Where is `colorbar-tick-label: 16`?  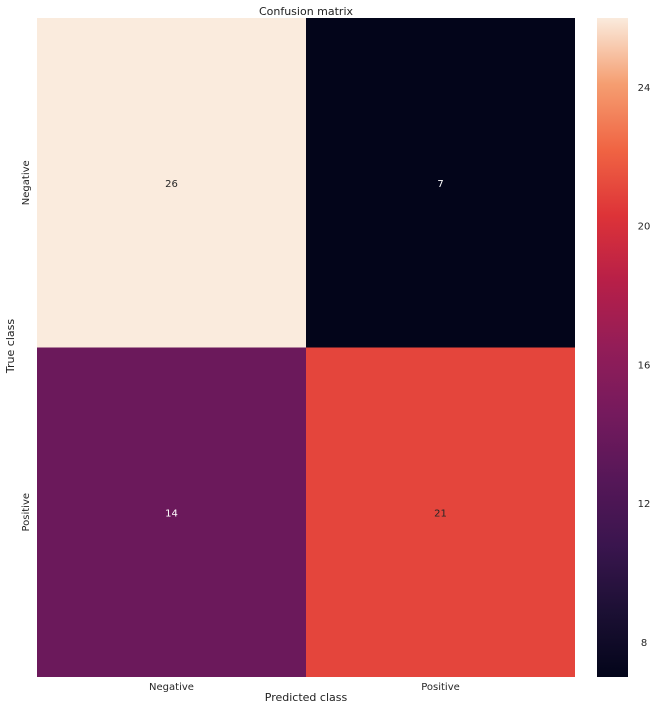 colorbar-tick-label: 16 is located at coordinates (644, 365).